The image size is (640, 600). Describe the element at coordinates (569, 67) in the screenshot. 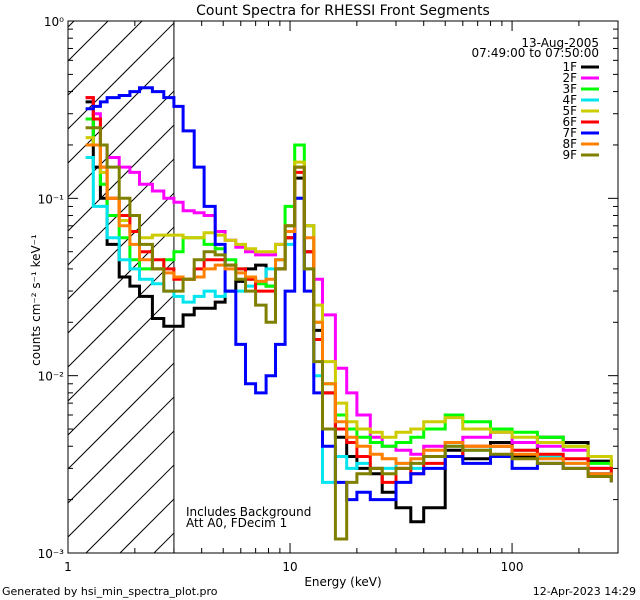

I see `legend-label-1F: 1F` at that location.